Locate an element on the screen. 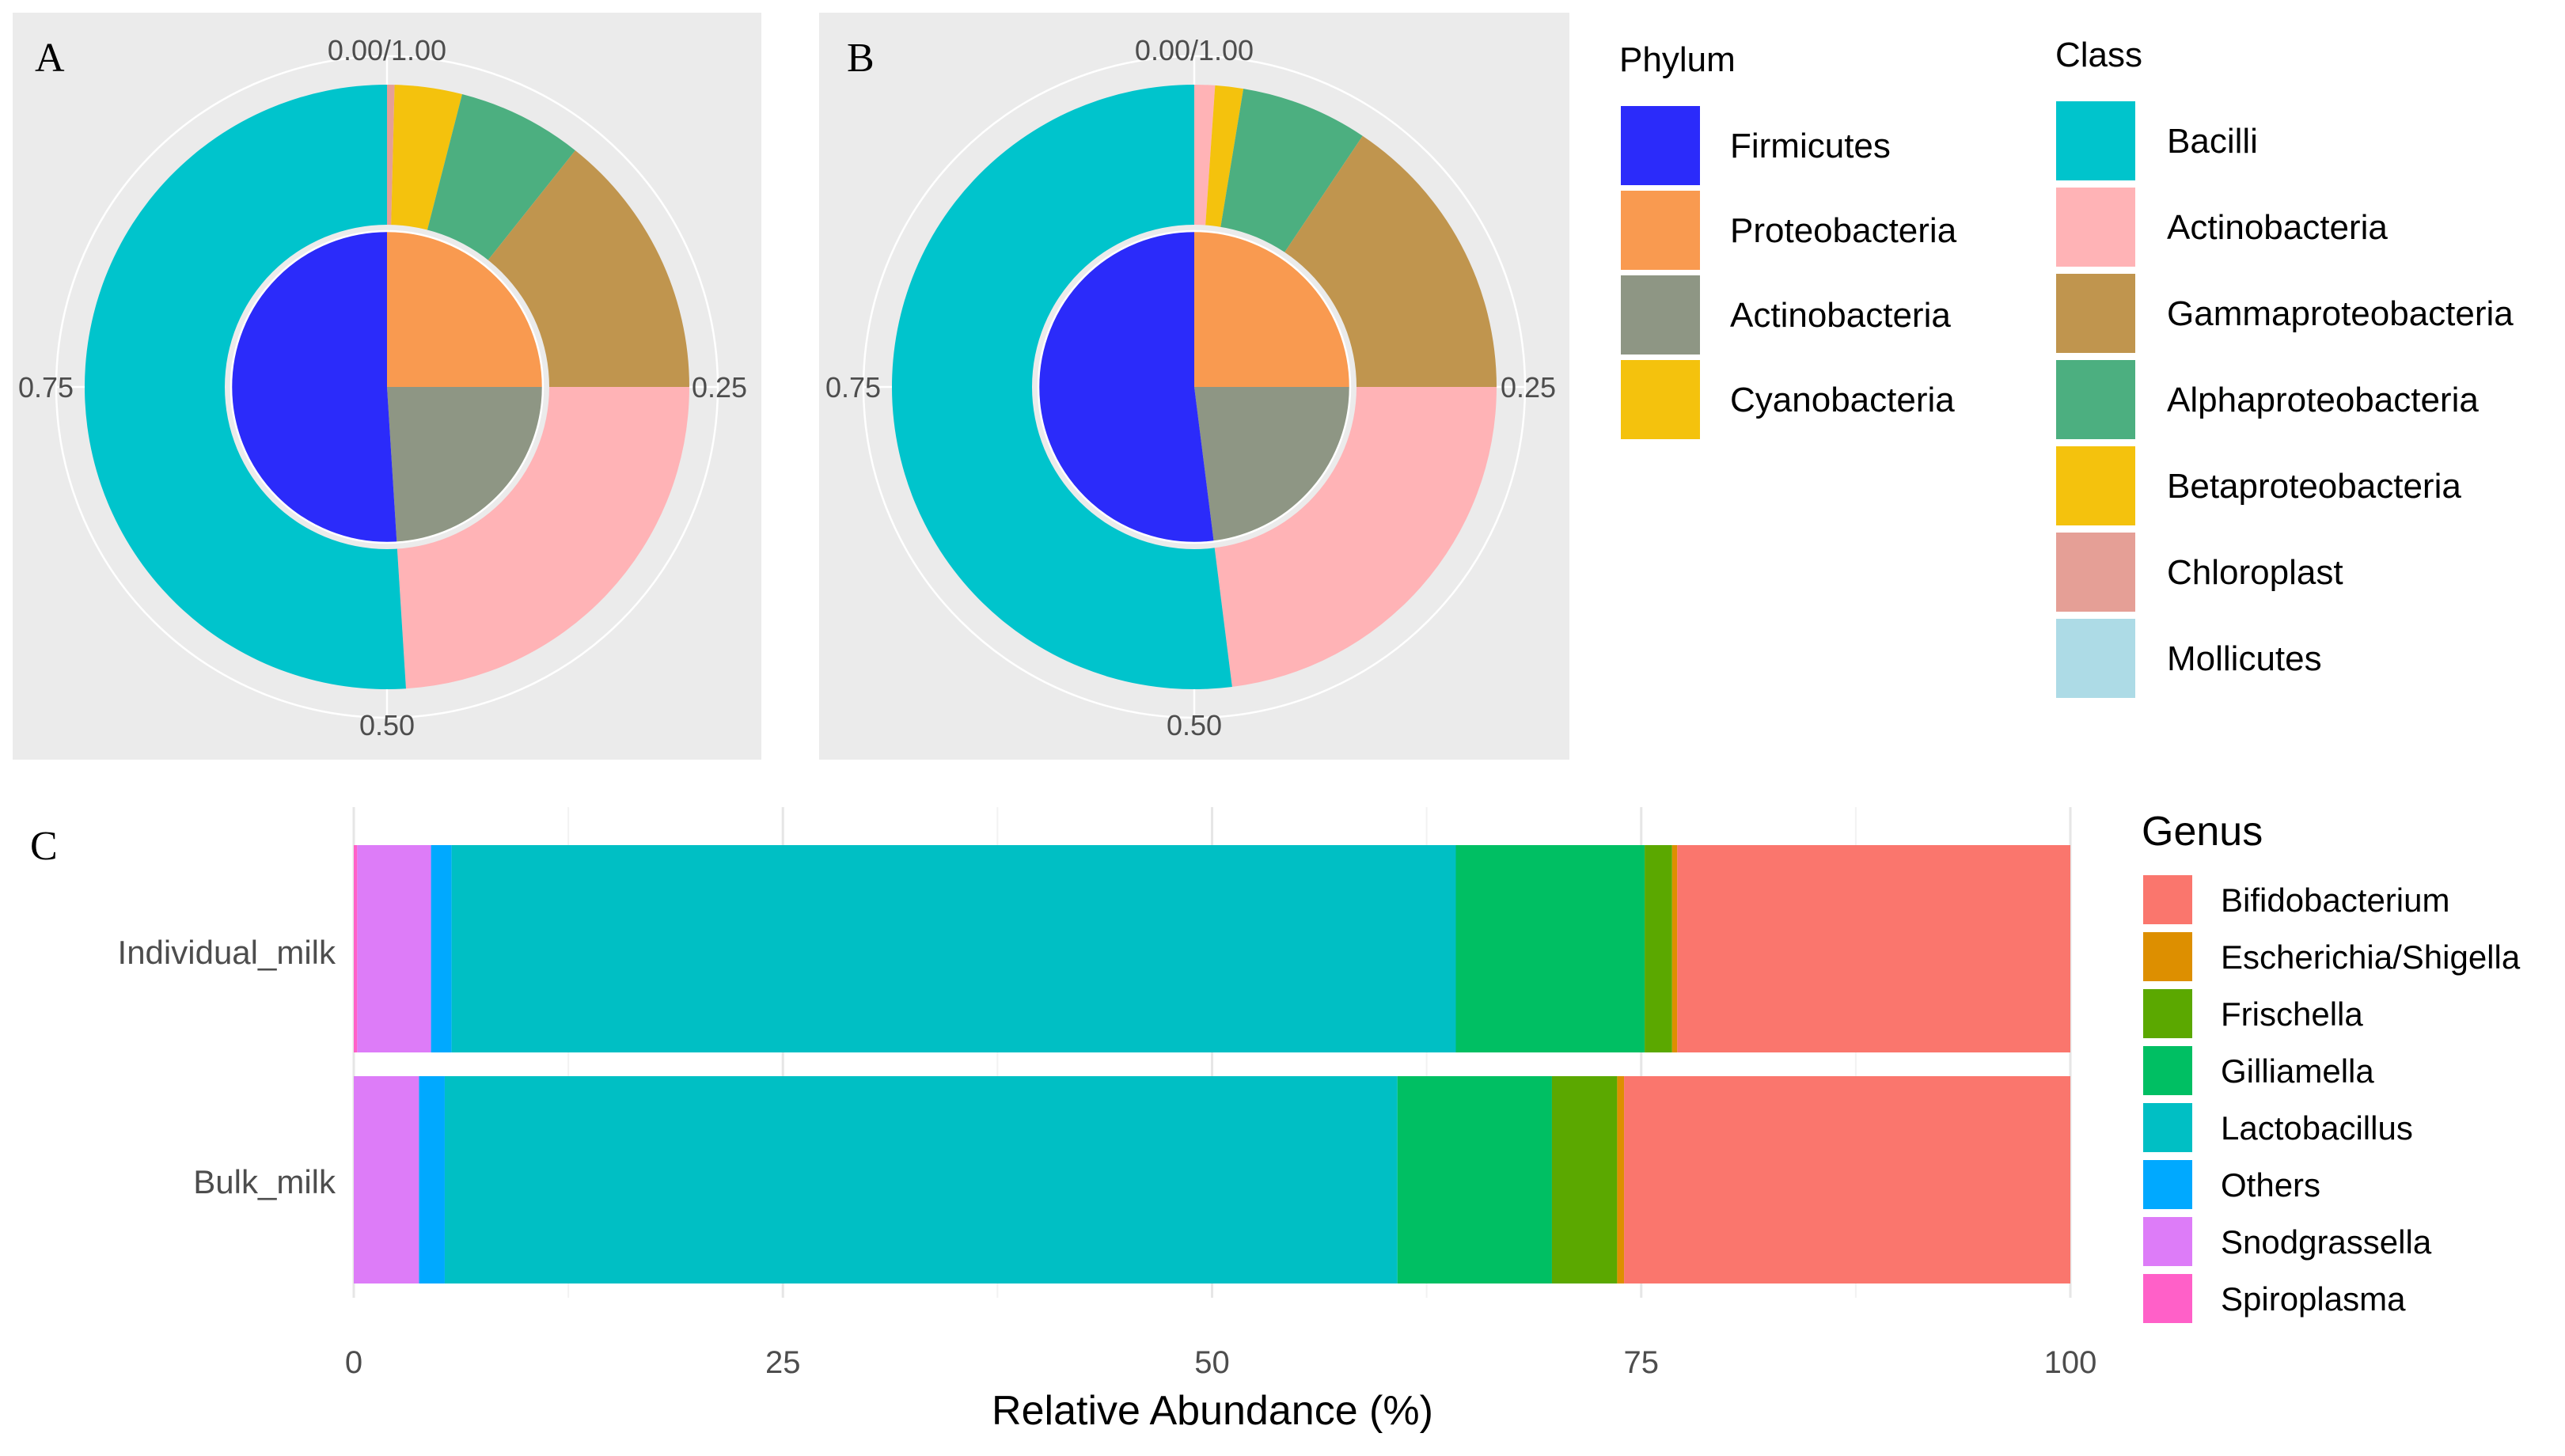 This screenshot has width=2565, height=1456. phylum-legend-key-actinobacteria is located at coordinates (1660, 315).